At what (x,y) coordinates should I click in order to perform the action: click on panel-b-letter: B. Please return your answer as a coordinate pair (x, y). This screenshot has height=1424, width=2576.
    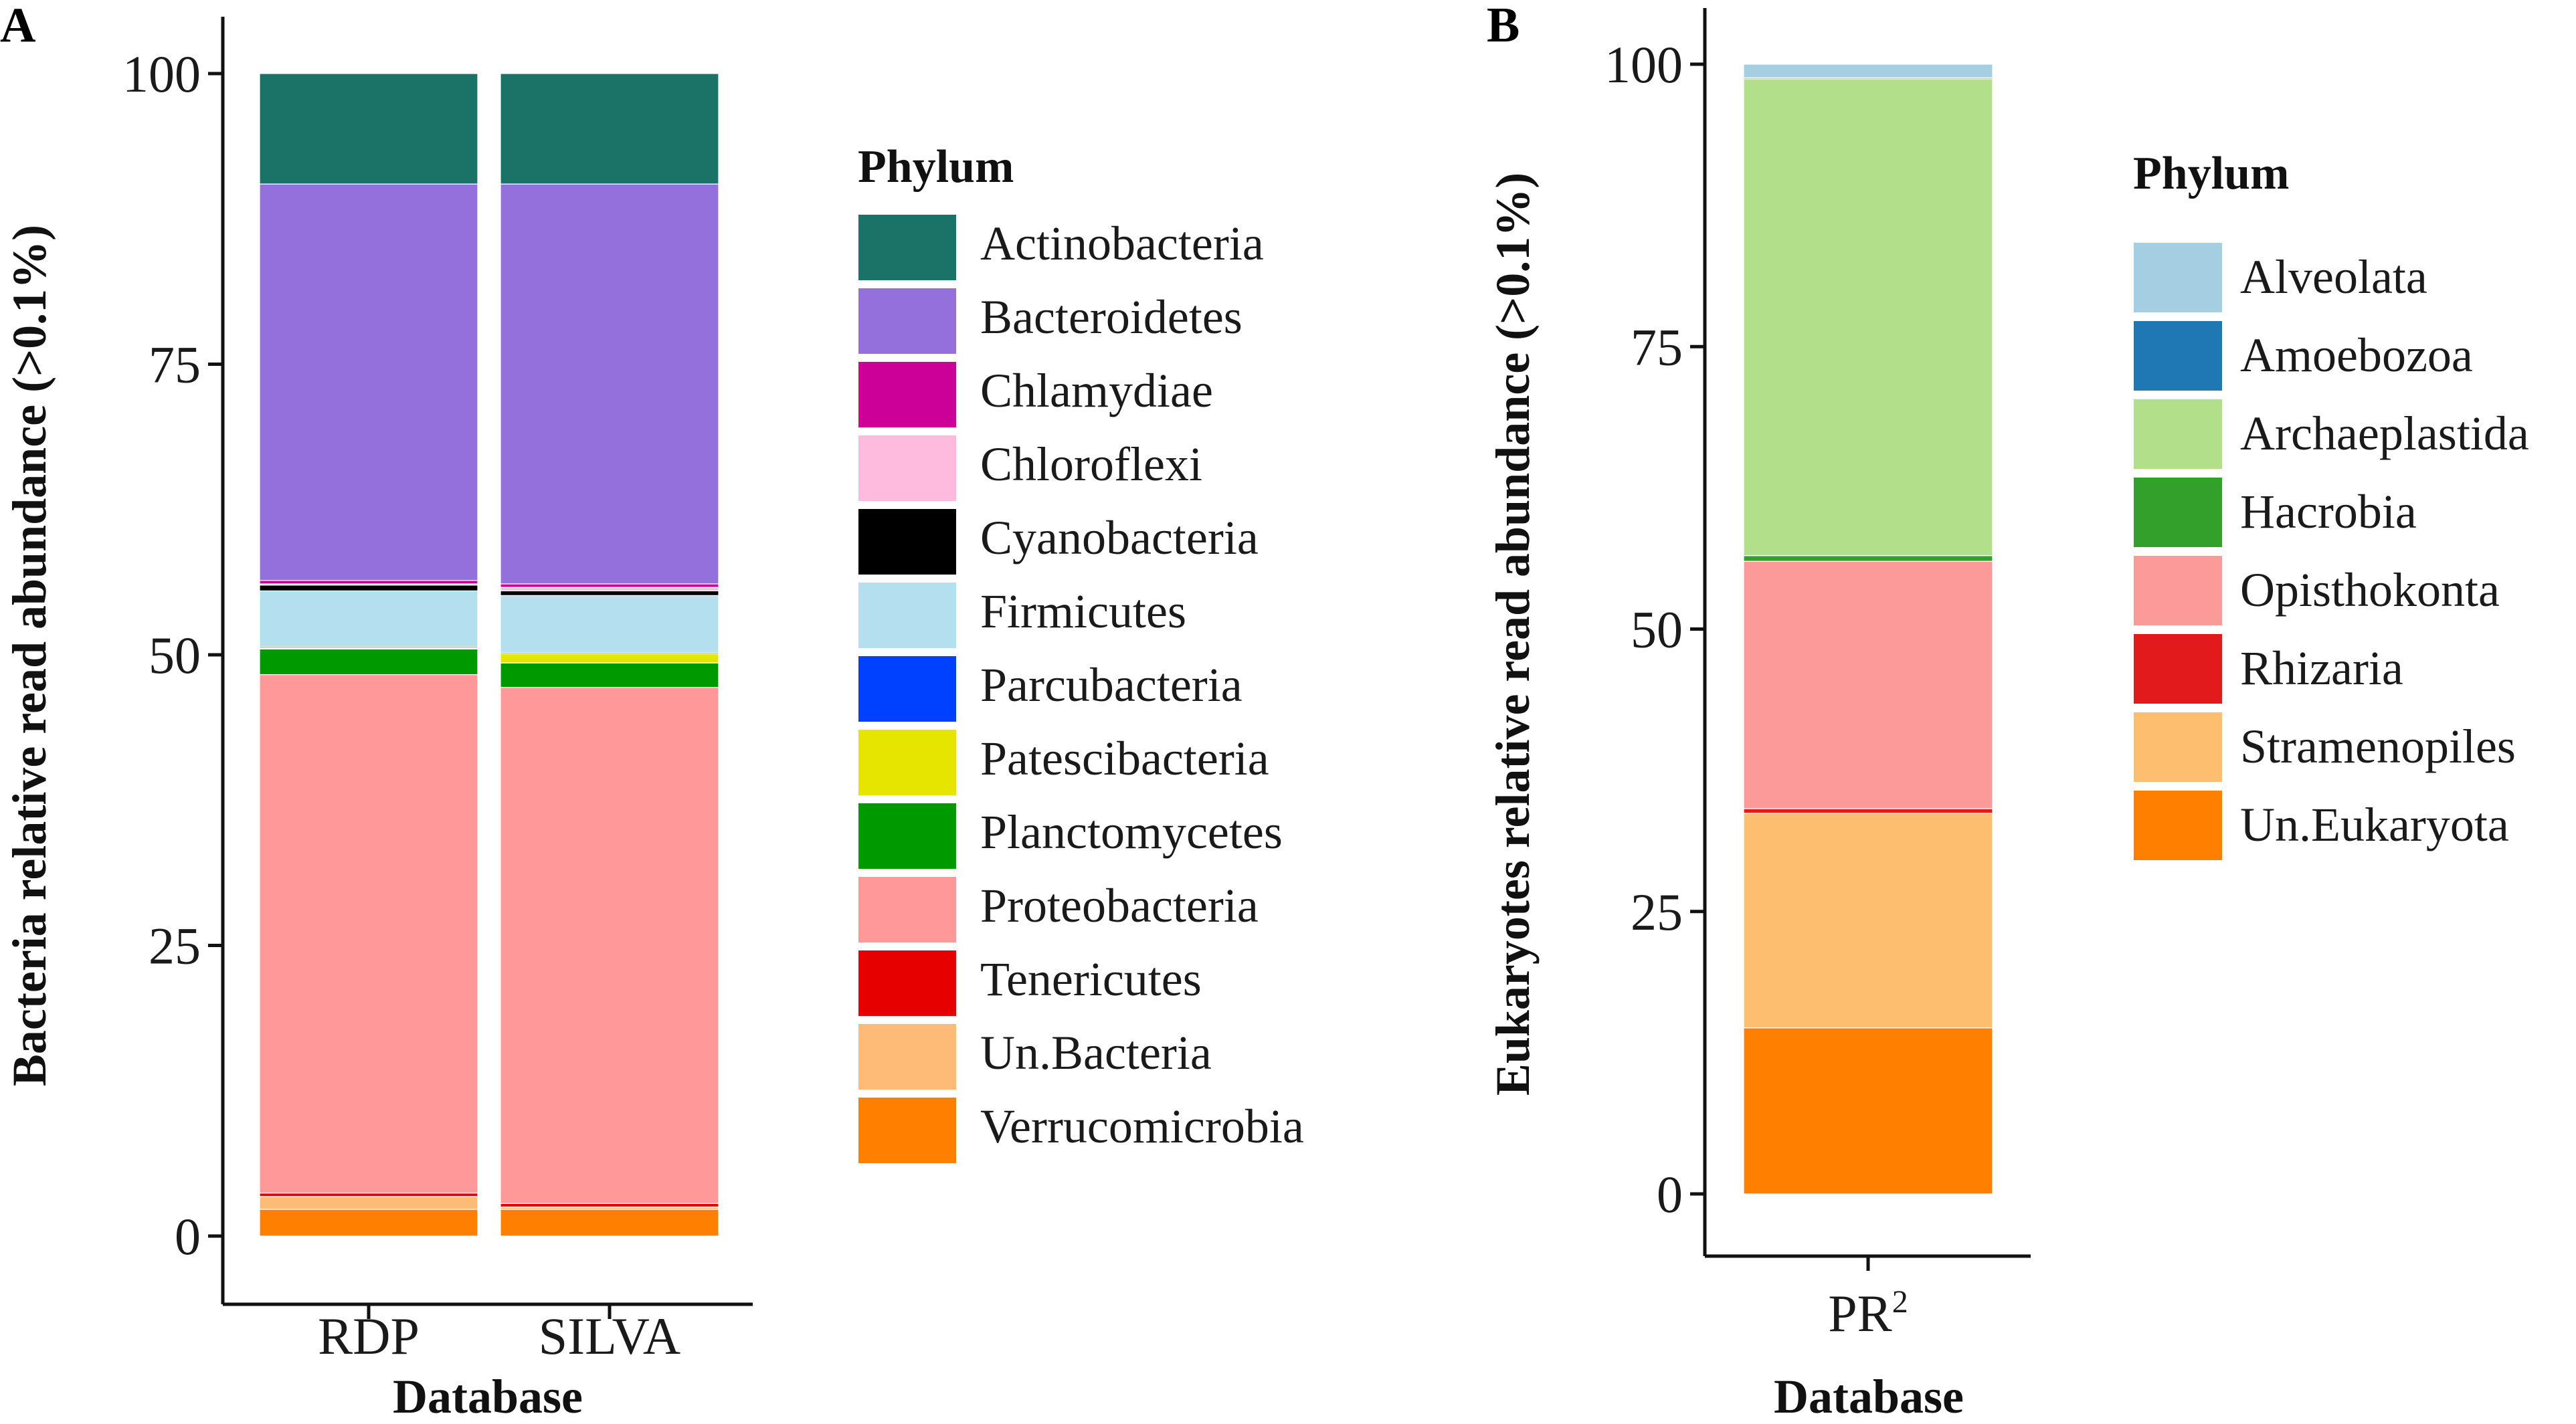
    Looking at the image, I should click on (1503, 26).